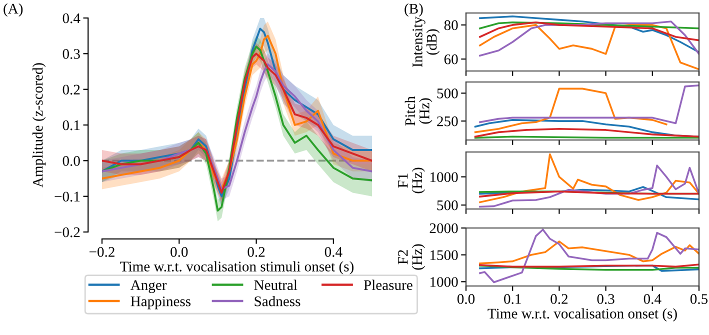  Describe the element at coordinates (447, 121) in the screenshot. I see `y-tick-label: 250` at that location.